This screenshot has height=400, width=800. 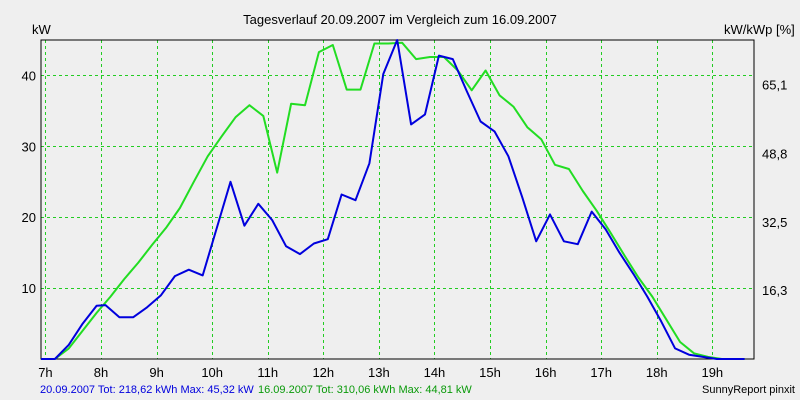 What do you see at coordinates (29, 146) in the screenshot?
I see `y-tick-label-left: 30` at bounding box center [29, 146].